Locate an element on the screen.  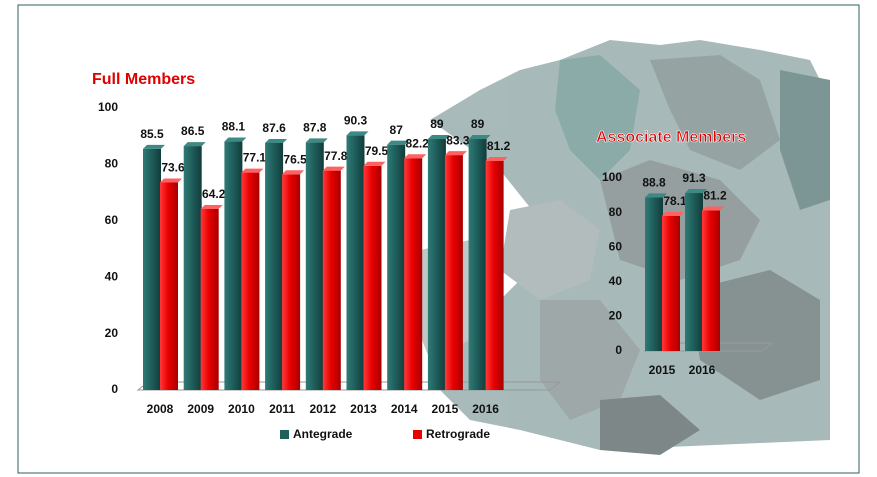
data-label: 77.8 is located at coordinates (336, 156).